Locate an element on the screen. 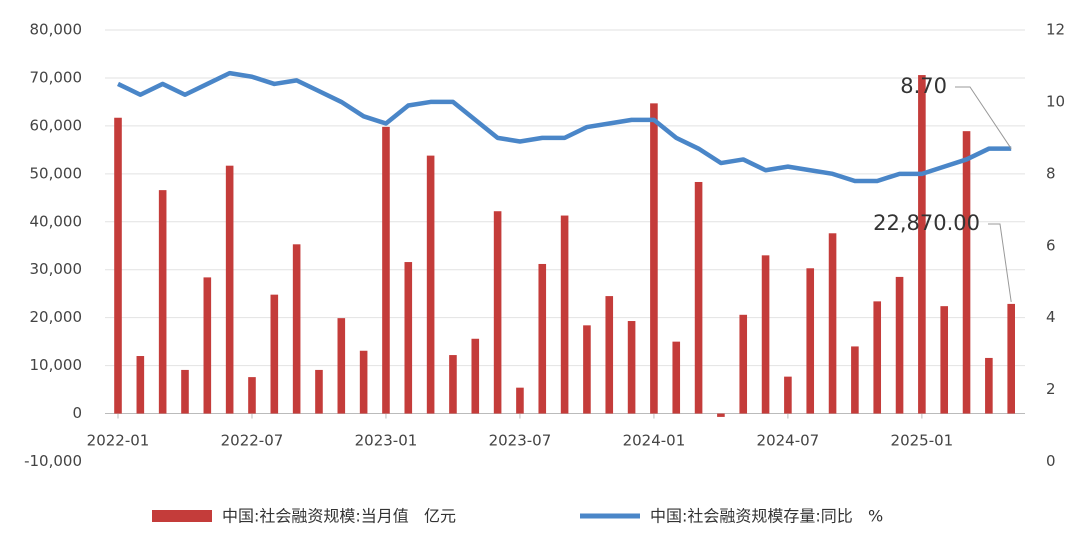 The width and height of the screenshot is (1083, 543). x-tick-label: 2025-01 is located at coordinates (922, 441).